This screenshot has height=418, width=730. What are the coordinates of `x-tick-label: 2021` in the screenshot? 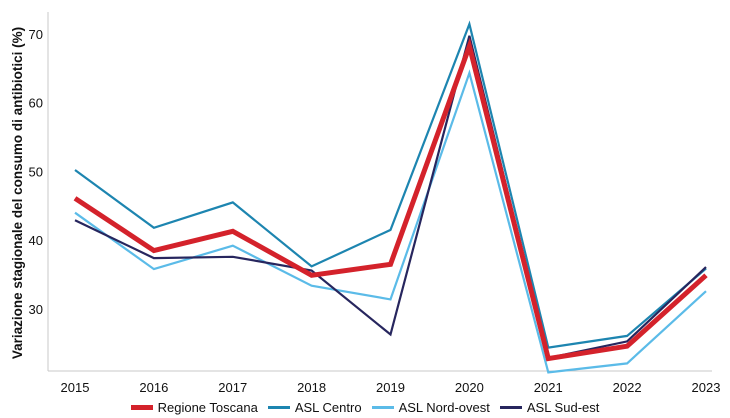 It's located at (548, 387).